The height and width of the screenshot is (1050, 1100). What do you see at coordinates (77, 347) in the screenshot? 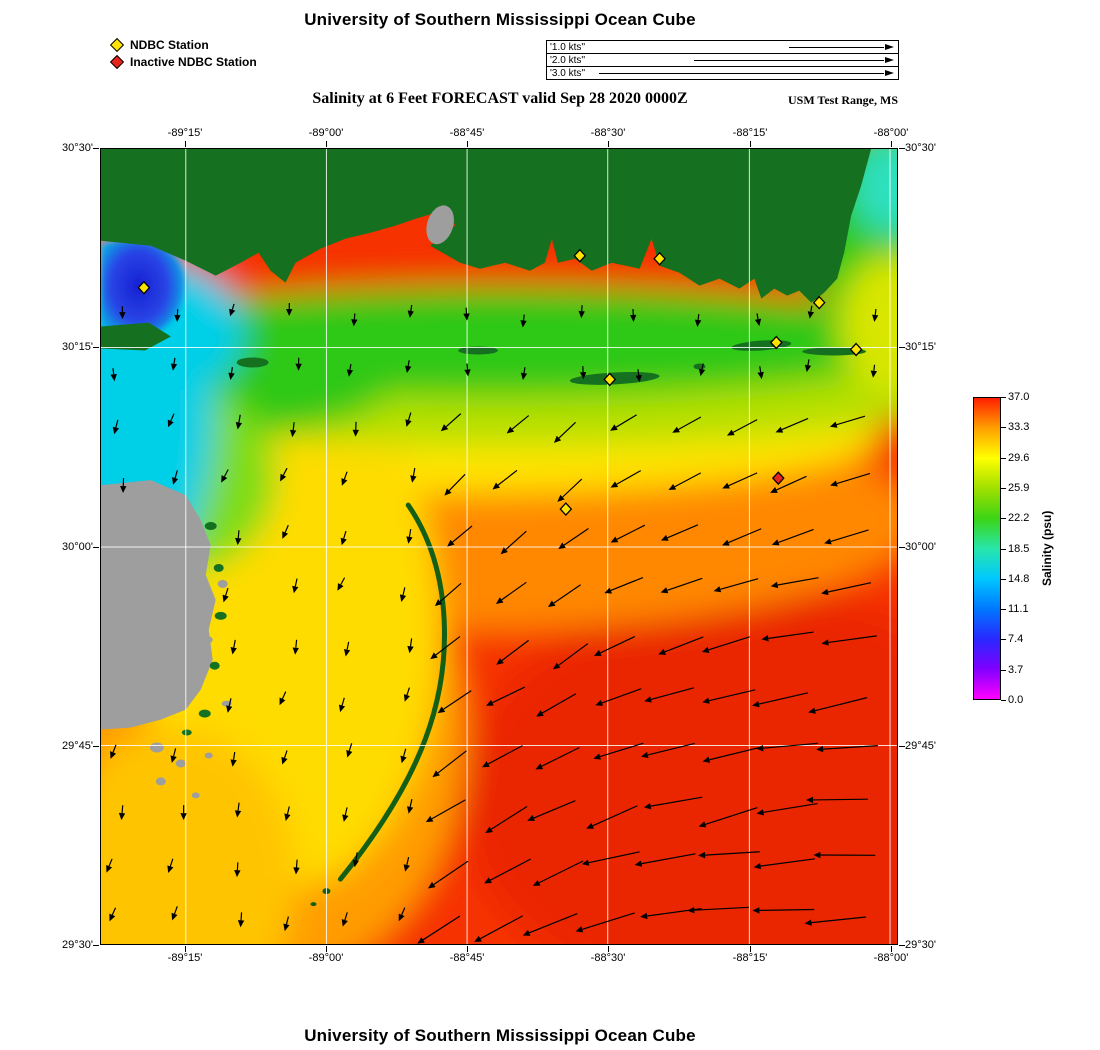
I see `lat-label-left: 30°15'` at bounding box center [77, 347].